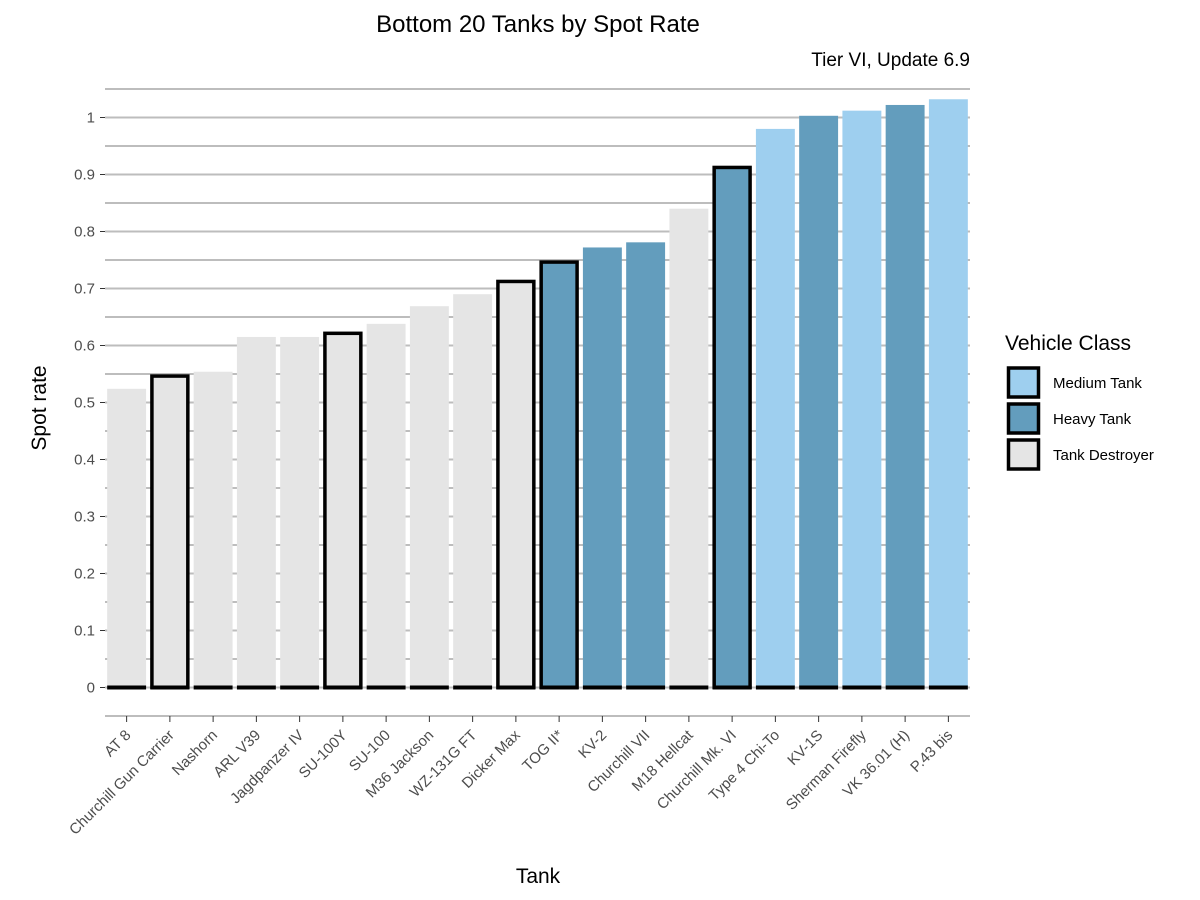  I want to click on x-tick-label: KV-2, so click(592, 744).